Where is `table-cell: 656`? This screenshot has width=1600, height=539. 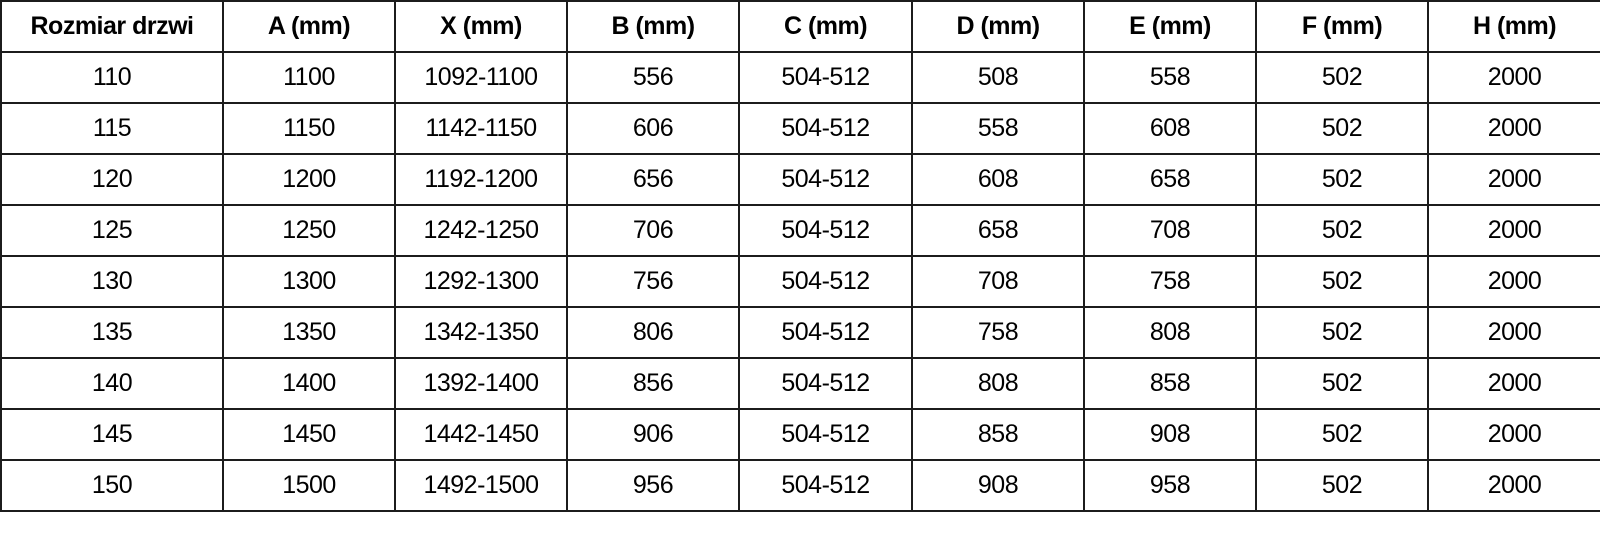
table-cell: 656 is located at coordinates (653, 179).